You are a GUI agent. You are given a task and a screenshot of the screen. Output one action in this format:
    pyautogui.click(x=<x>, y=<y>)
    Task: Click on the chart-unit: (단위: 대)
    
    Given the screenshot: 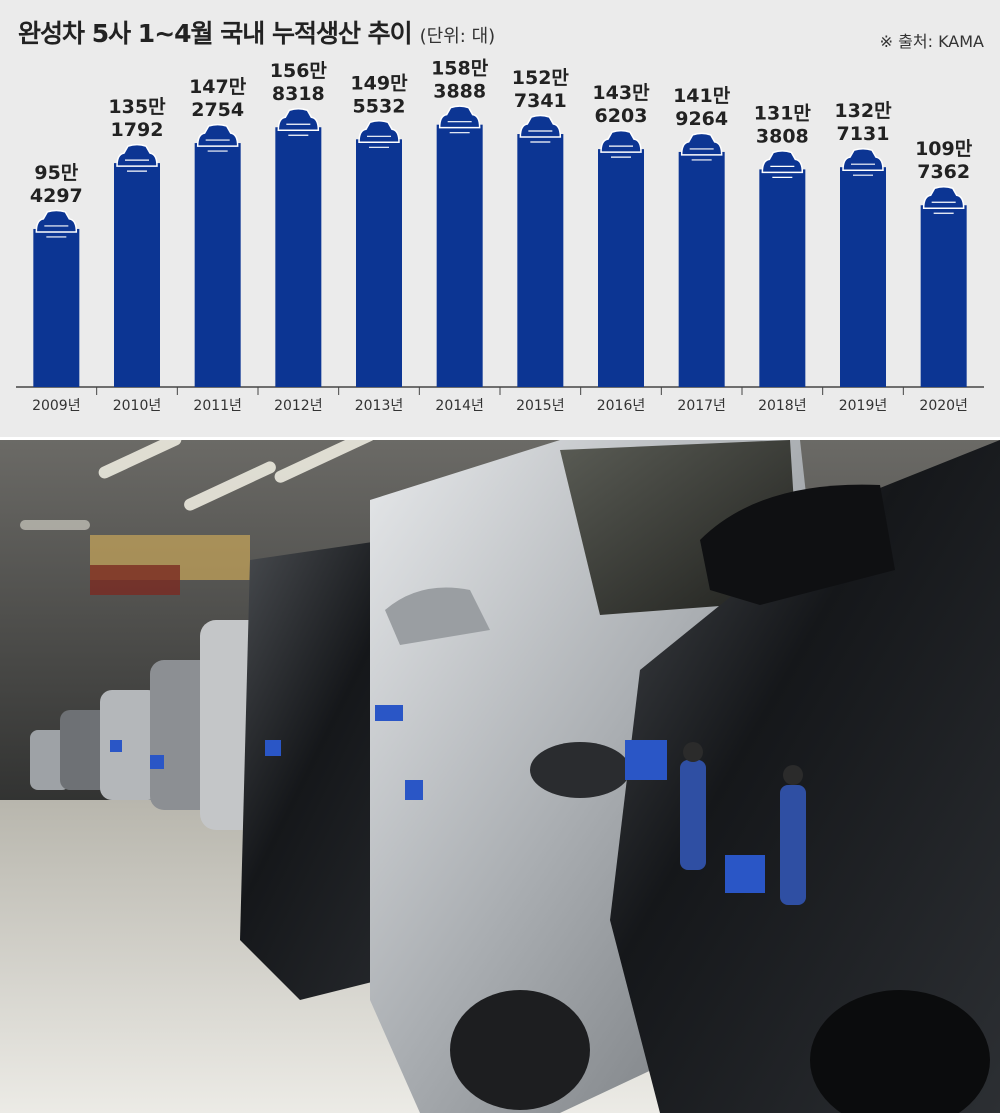 What is the action you would take?
    pyautogui.click(x=457, y=36)
    